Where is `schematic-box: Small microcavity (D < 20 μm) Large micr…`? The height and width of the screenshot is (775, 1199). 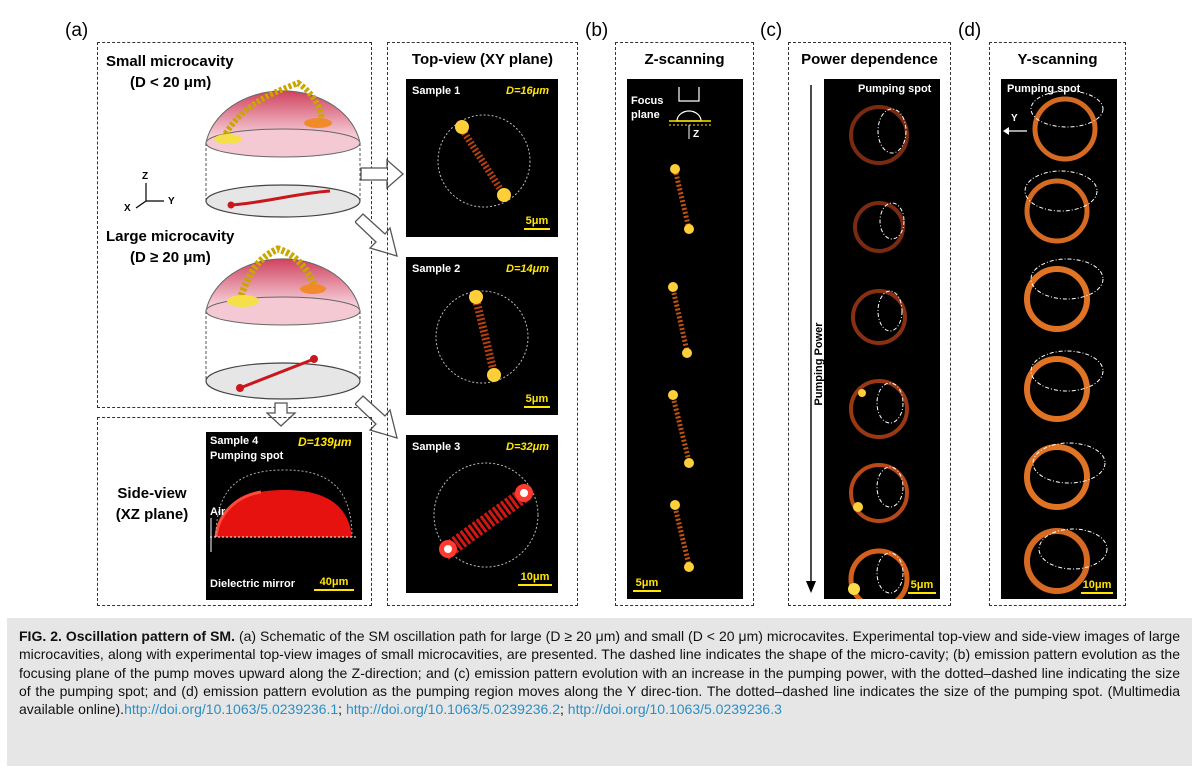
schematic-box: Small microcavity (D < 20 μm) Large micr… is located at coordinates (234, 225).